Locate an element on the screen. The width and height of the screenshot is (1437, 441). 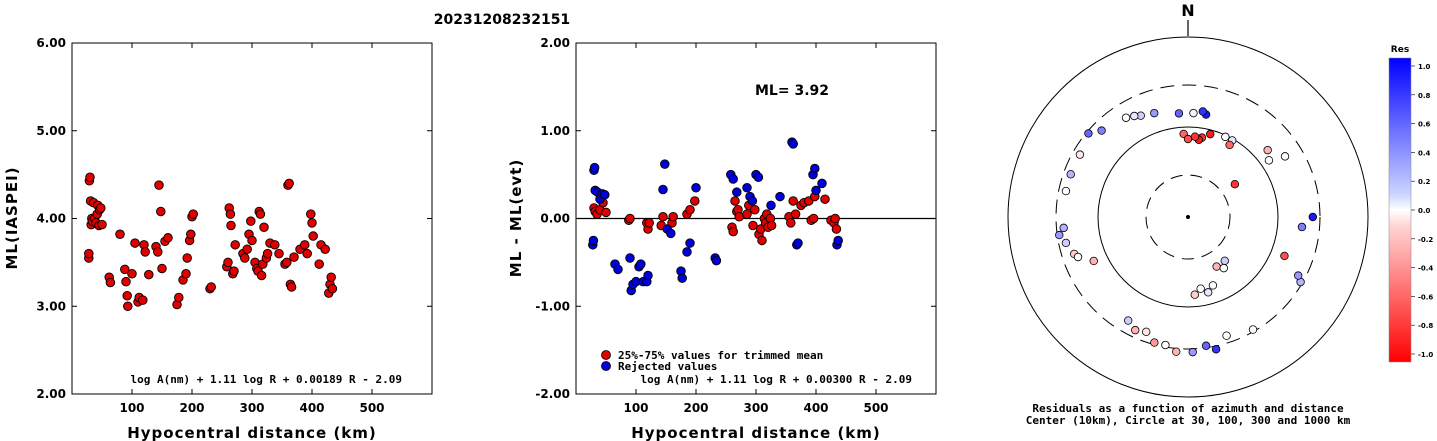
colorbar-tick-label: -0.4 is located at coordinates (1425, 269).